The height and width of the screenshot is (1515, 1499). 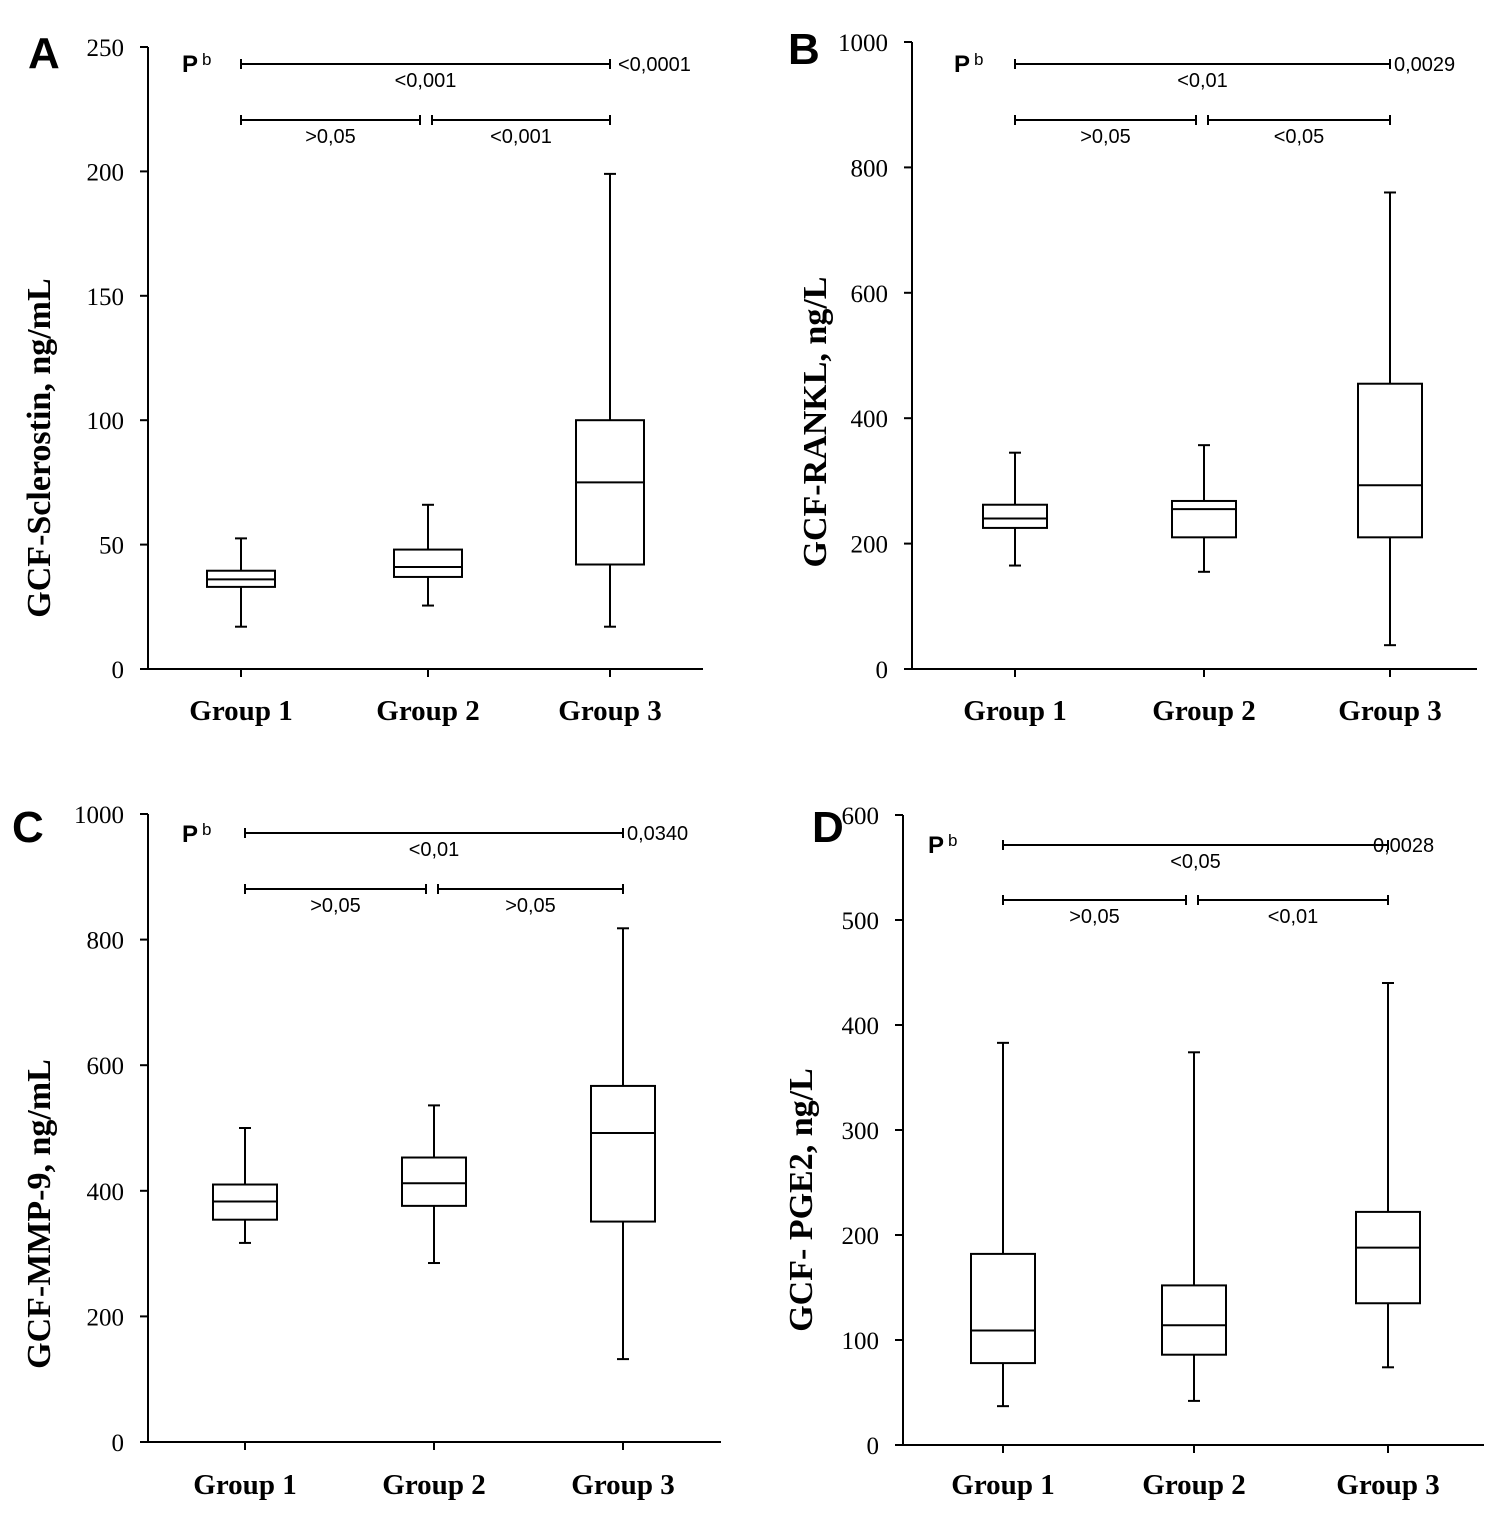 I want to click on panel-letter: D, so click(x=828, y=827).